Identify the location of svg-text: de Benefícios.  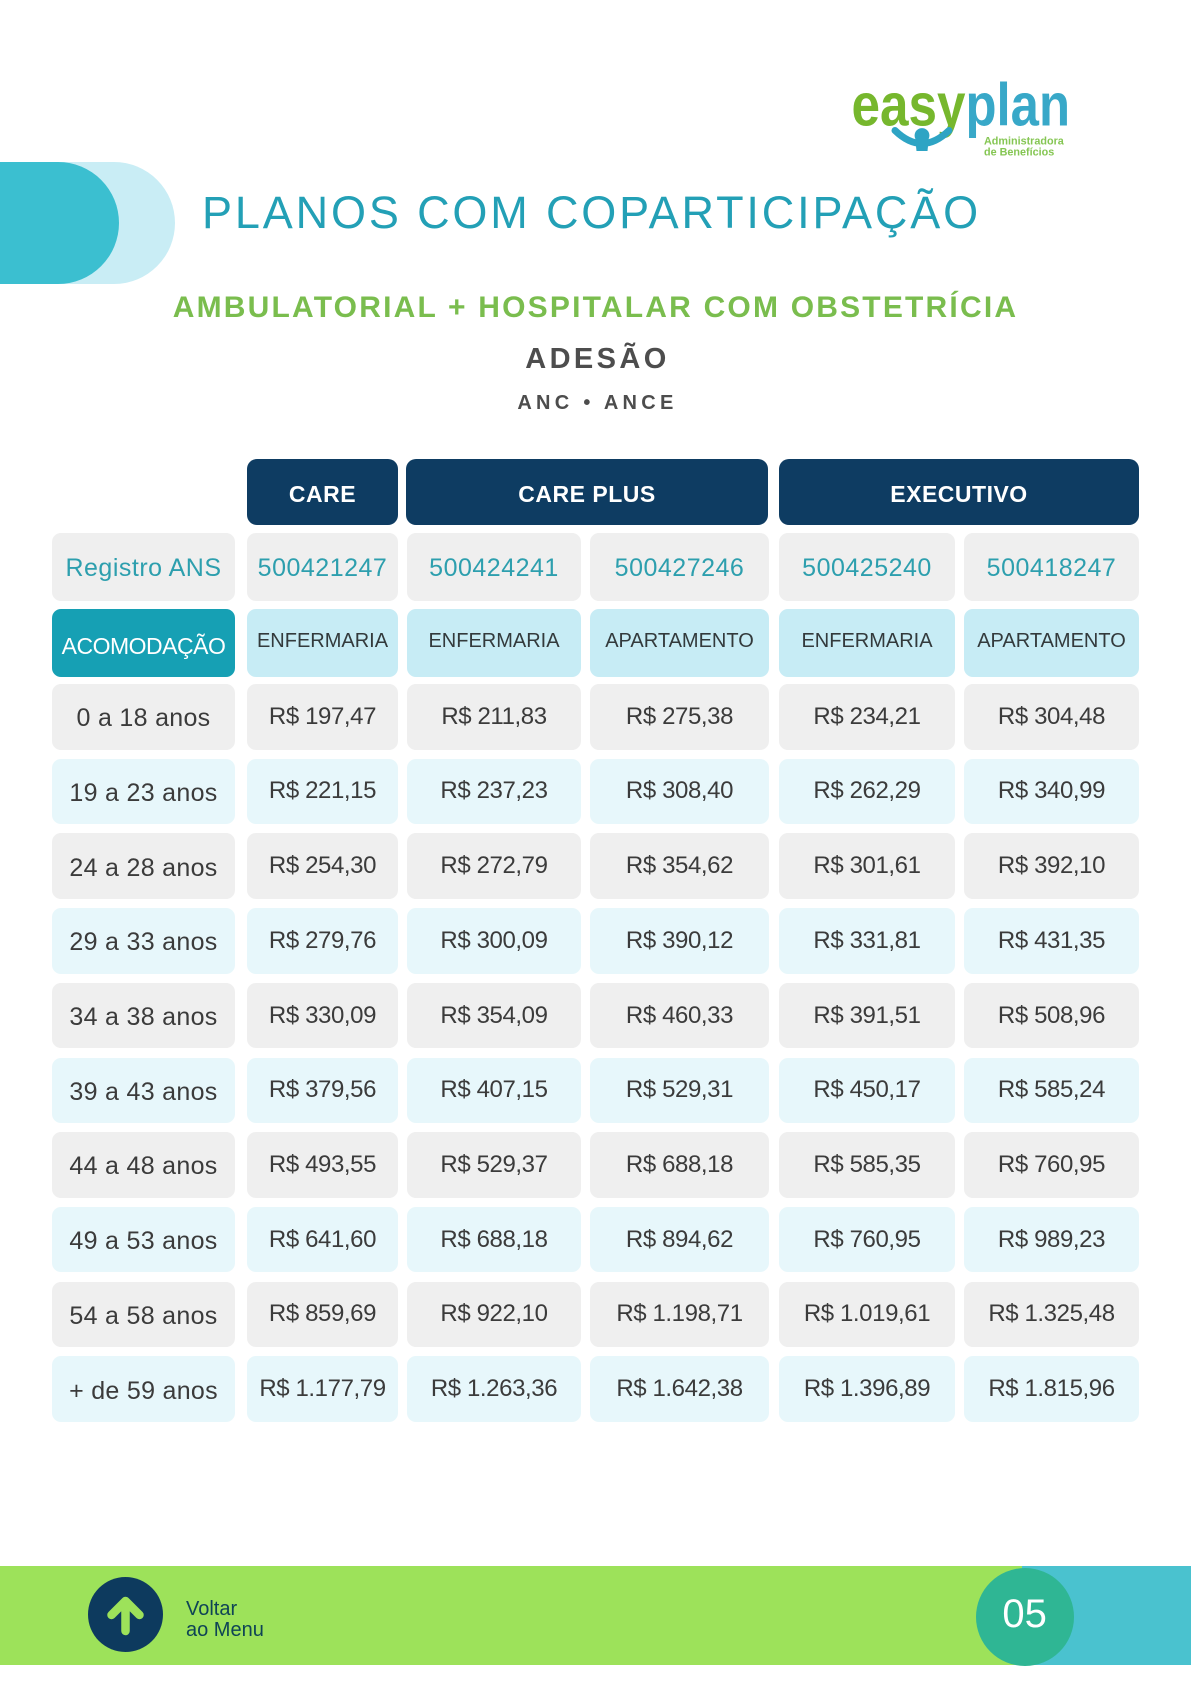
(1019, 152).